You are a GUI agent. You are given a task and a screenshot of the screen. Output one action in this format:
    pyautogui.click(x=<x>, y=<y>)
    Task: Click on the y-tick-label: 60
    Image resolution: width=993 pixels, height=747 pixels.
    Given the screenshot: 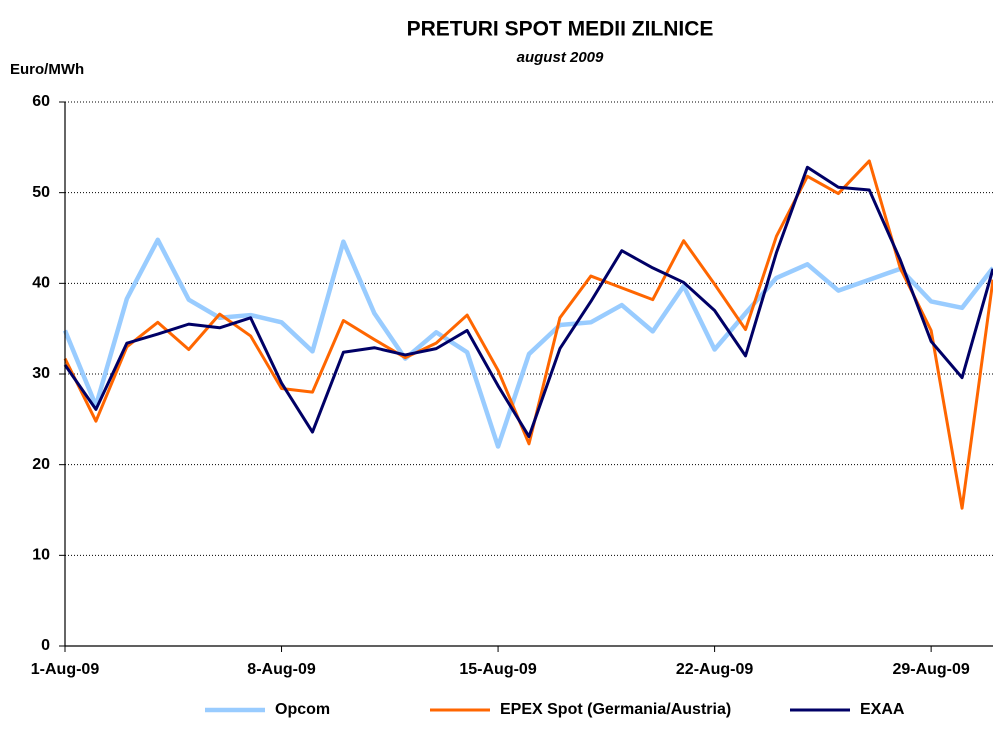 What is the action you would take?
    pyautogui.click(x=41, y=101)
    